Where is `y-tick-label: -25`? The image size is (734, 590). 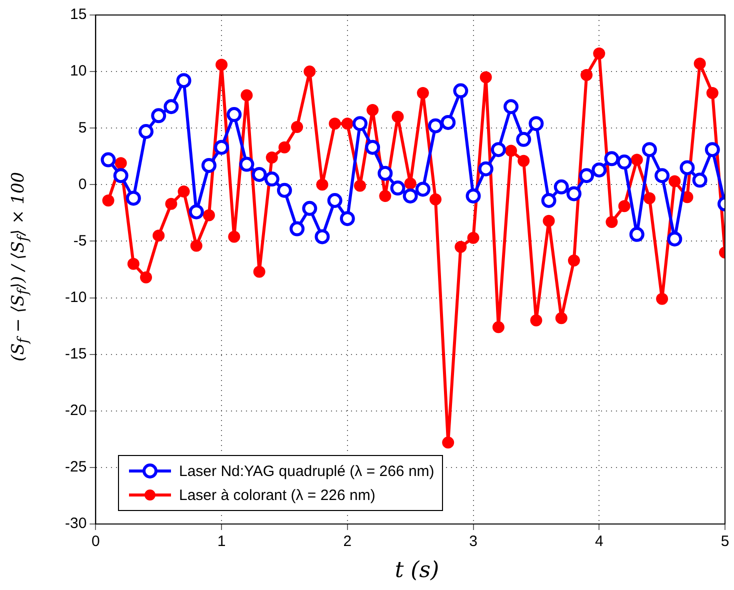
y-tick-label: -25 is located at coordinates (75, 467).